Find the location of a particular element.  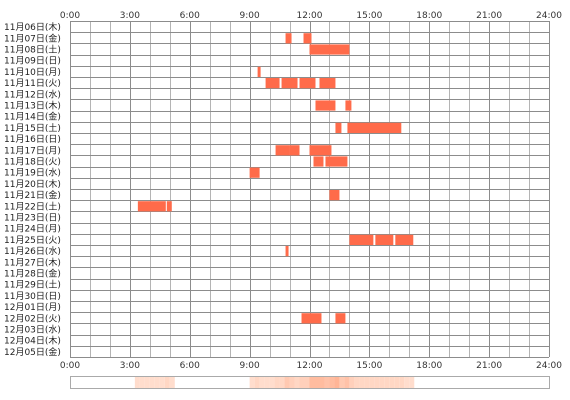

day-label: 11月29日(土) is located at coordinates (32, 285).